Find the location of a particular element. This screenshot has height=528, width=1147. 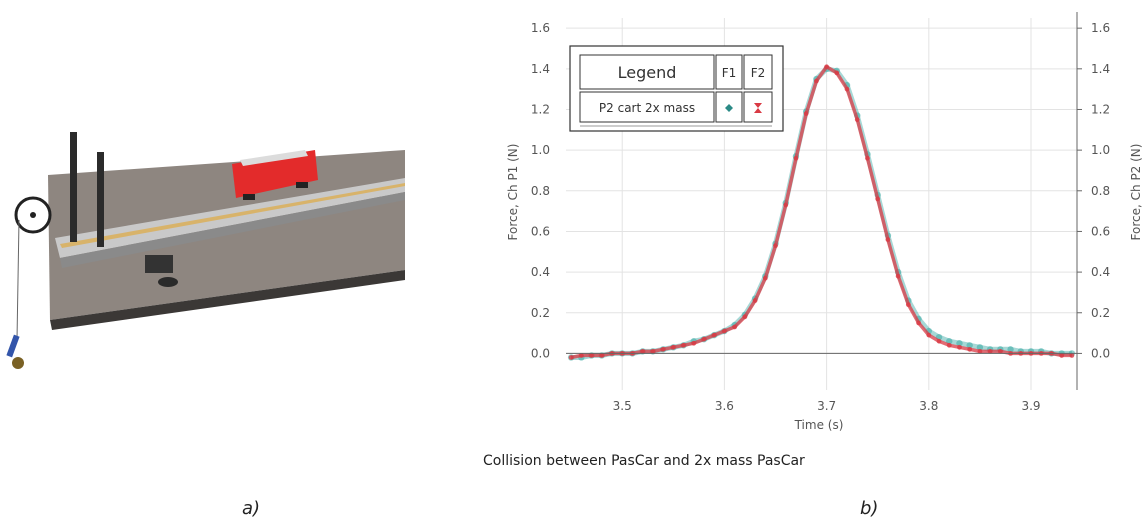

legend-cell-row is located at coordinates (647, 107).